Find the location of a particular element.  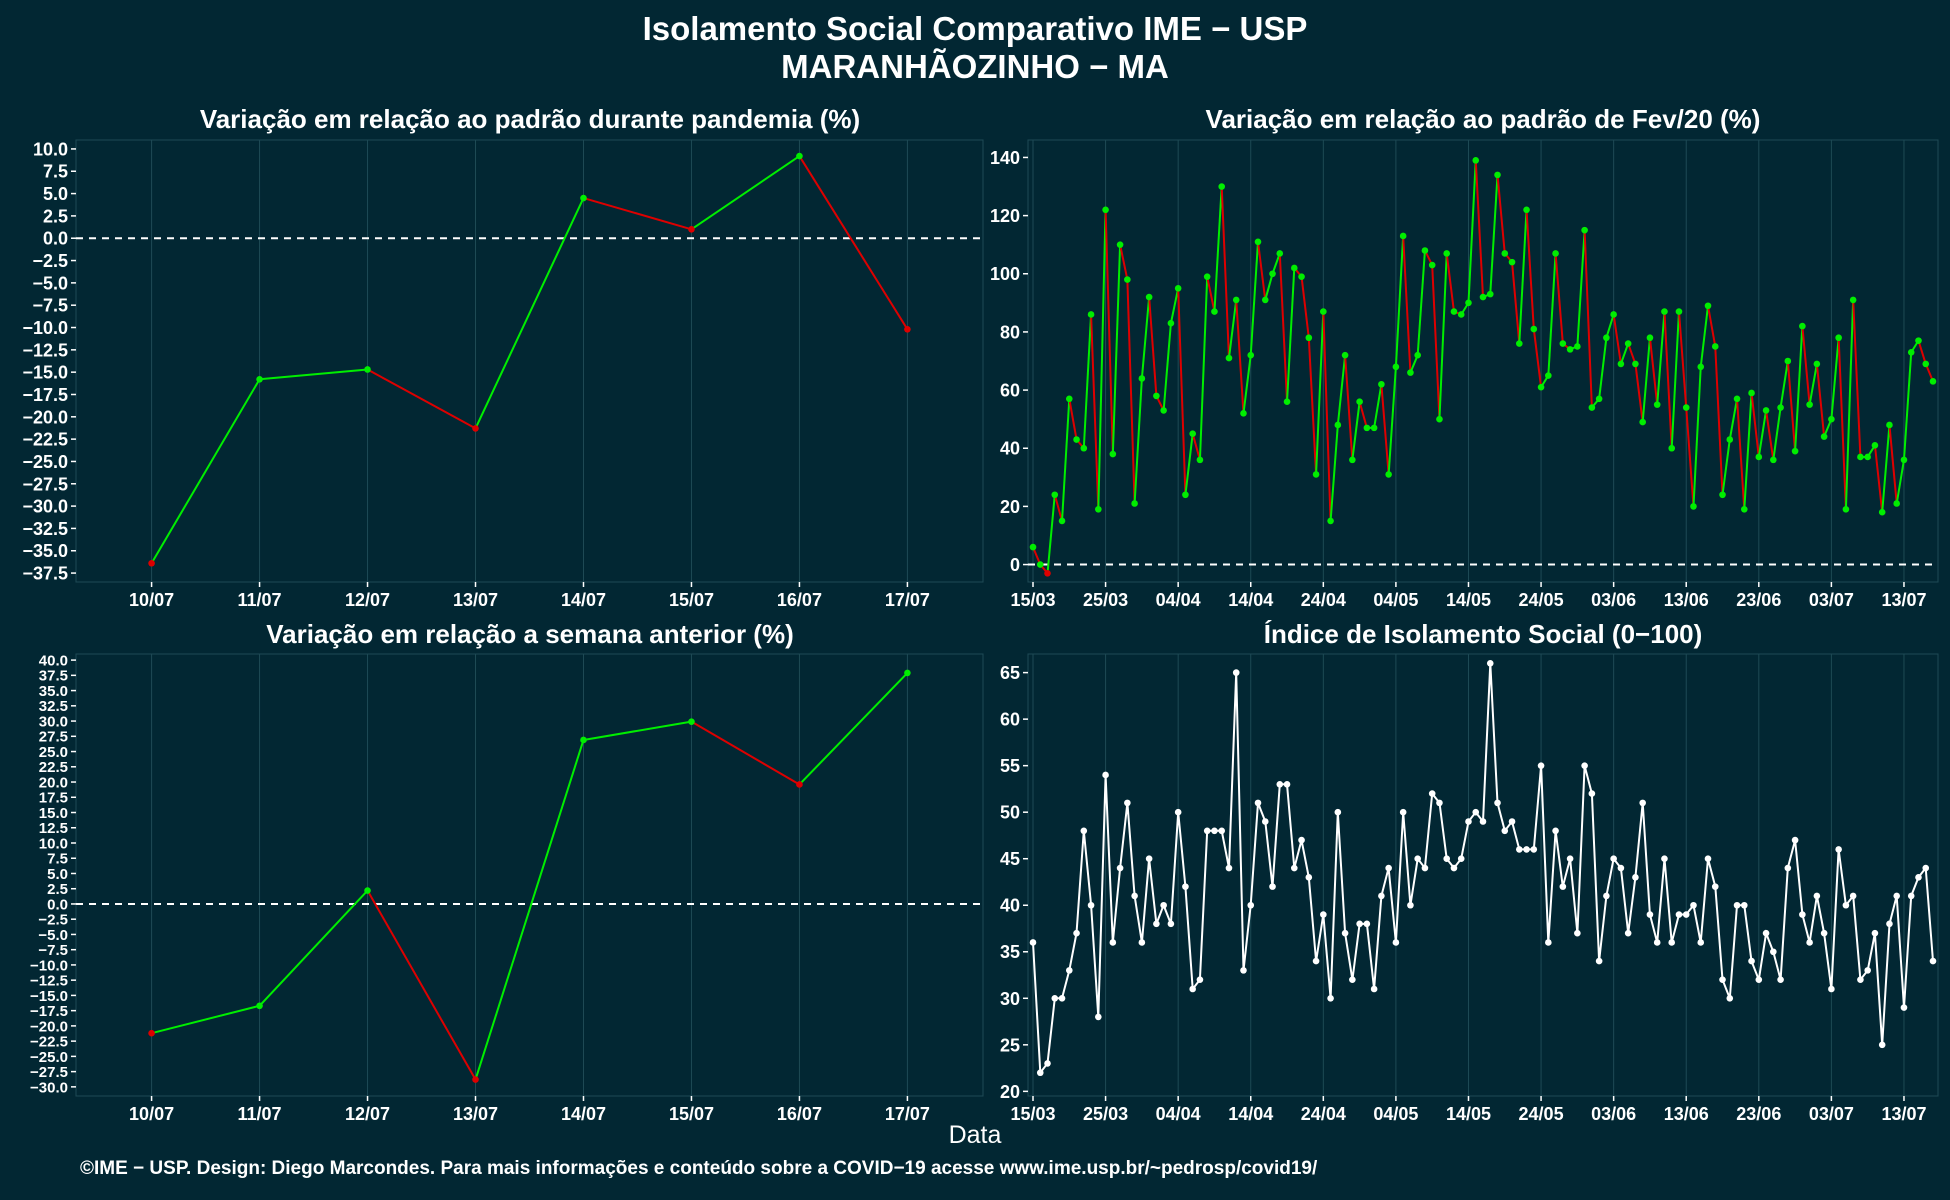

x-tick-label: 15/07 is located at coordinates (691, 600).